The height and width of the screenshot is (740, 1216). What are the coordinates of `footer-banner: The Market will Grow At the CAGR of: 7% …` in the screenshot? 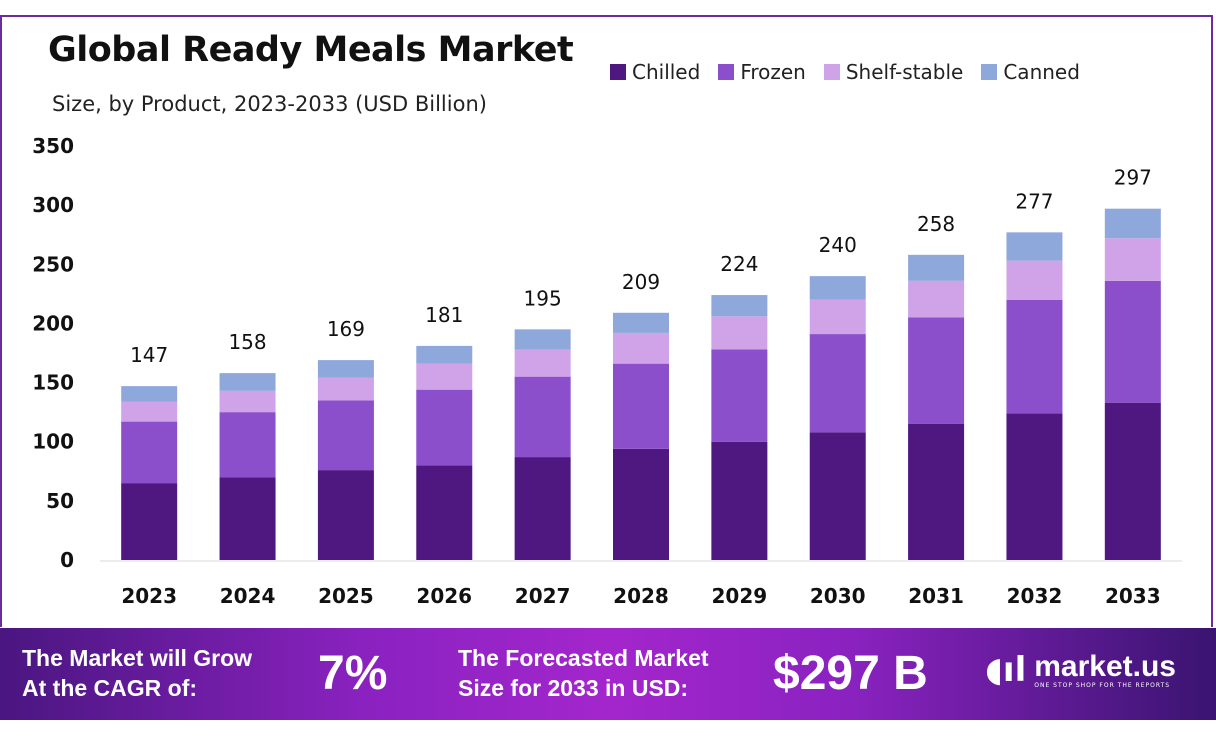 It's located at (608, 674).